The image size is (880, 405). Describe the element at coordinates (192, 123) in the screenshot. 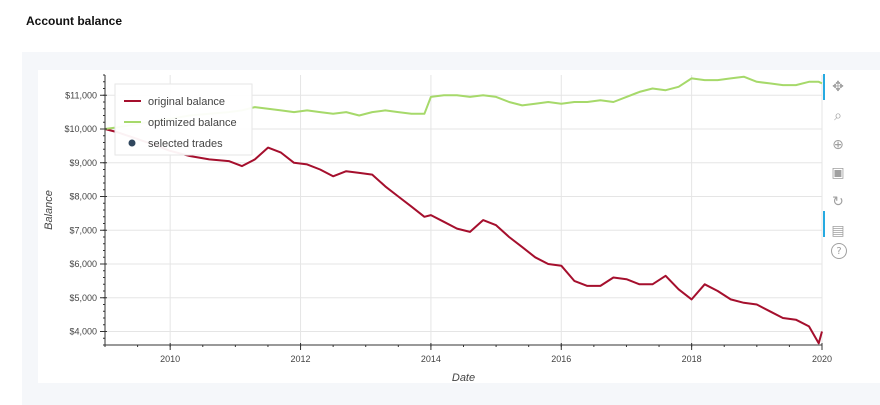

I see `legend-label: optimized balance` at that location.